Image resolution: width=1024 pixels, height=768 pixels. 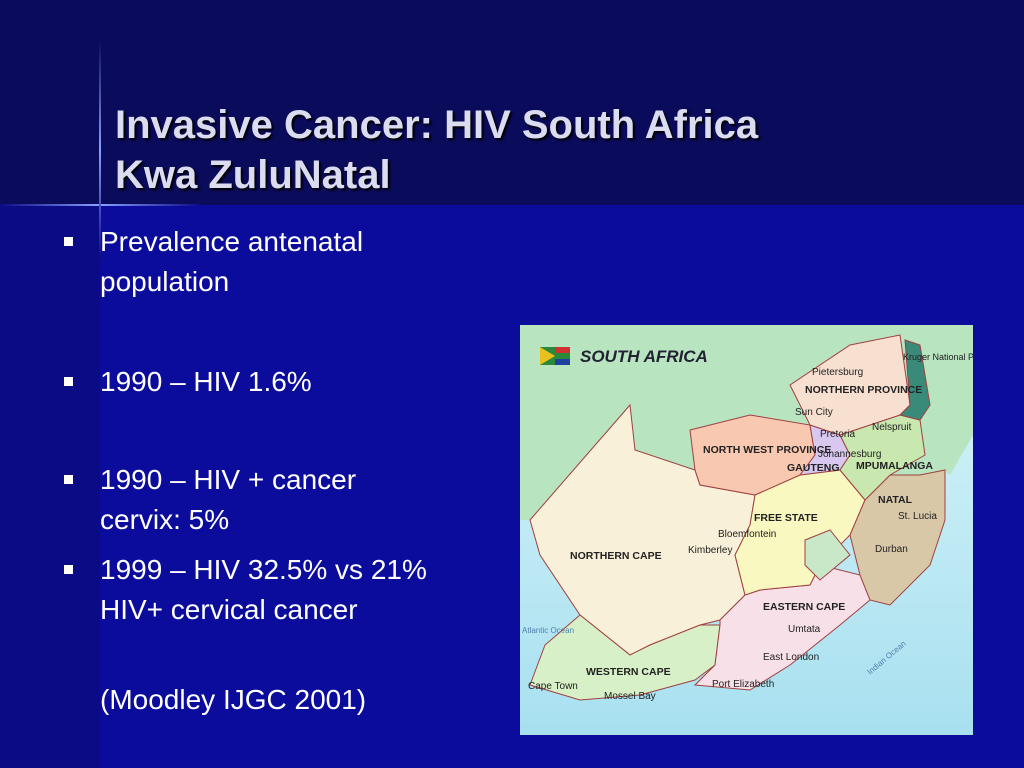 I want to click on map-label: Johannesburg, so click(x=849, y=454).